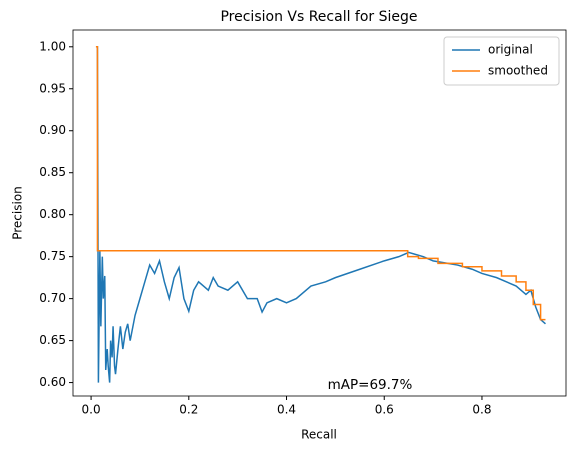 The image size is (579, 453). What do you see at coordinates (384, 410) in the screenshot?
I see `x-tick-label: 0.6` at bounding box center [384, 410].